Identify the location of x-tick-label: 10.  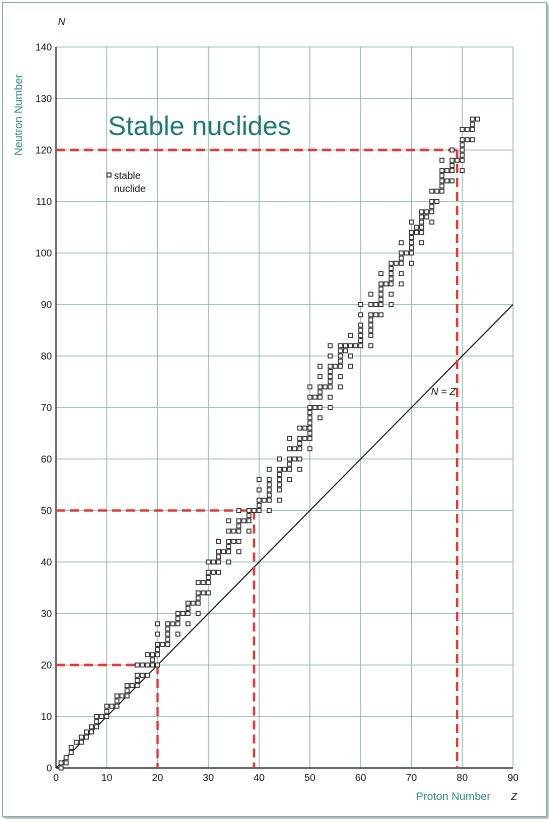
(107, 778).